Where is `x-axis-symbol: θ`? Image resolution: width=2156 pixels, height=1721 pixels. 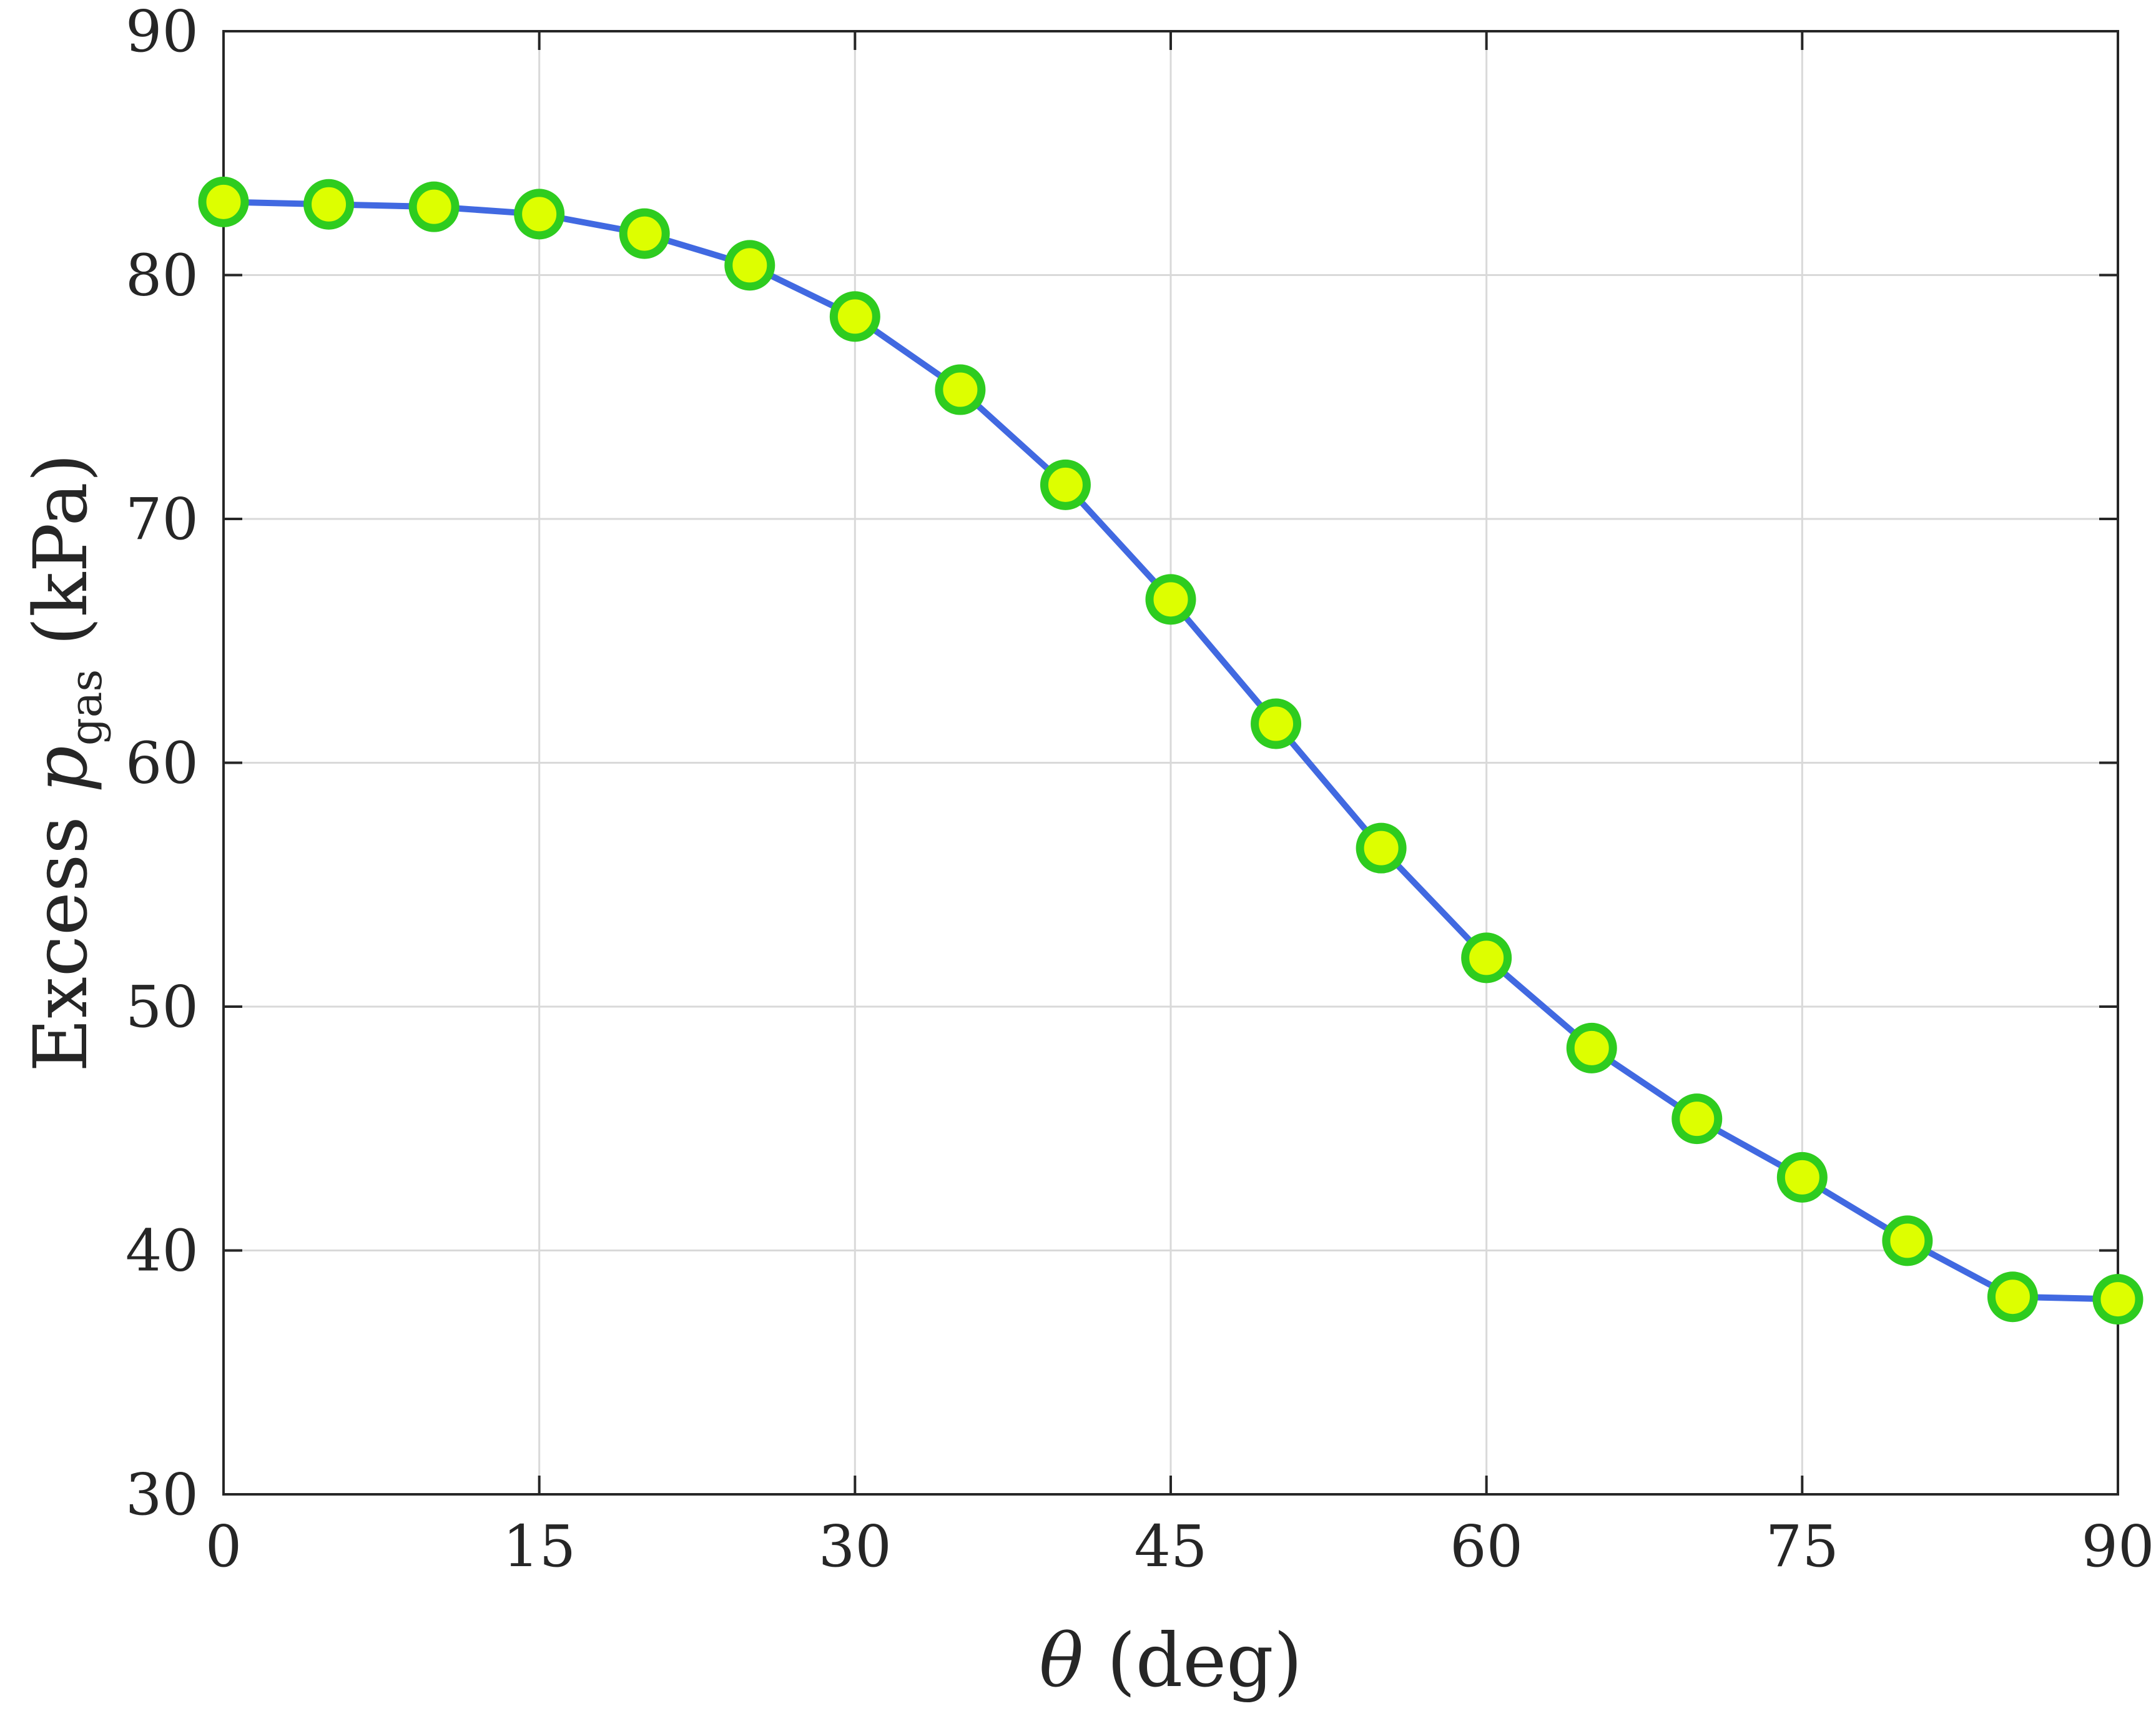 x-axis-symbol: θ is located at coordinates (1061, 1660).